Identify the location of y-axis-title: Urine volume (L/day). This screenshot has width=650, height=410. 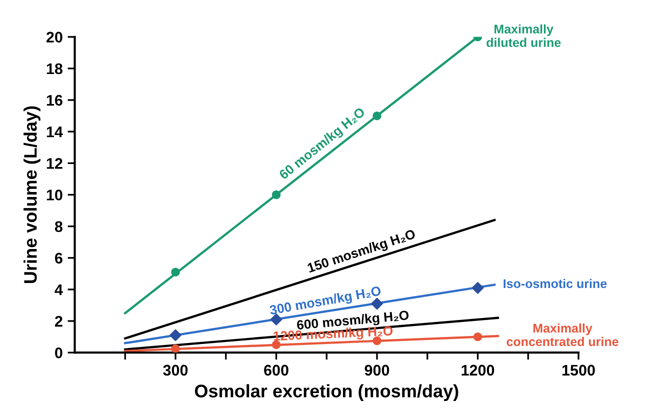
(32, 194).